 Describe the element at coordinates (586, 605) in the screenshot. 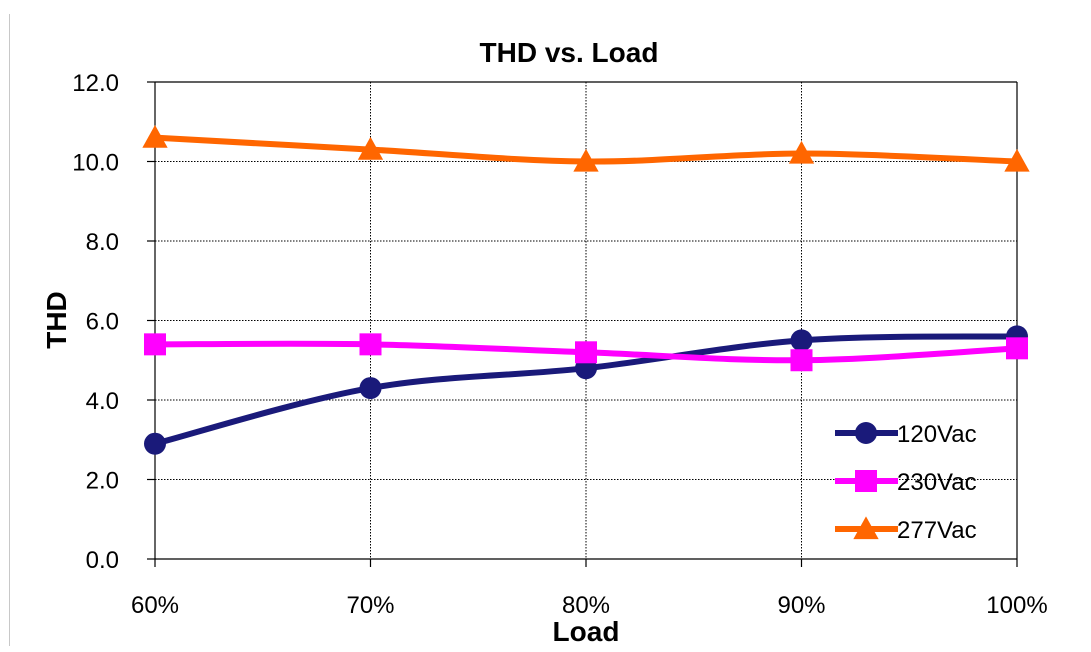

I see `x-tick-label: 80%` at that location.